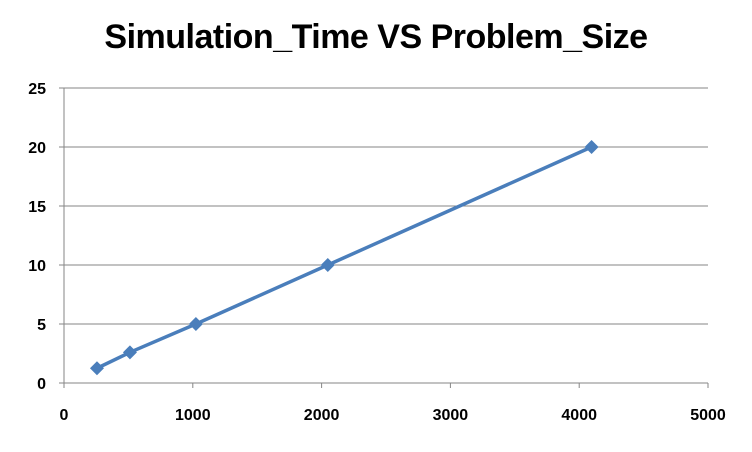  I want to click on y-tick-label-0: 0, so click(41, 384).